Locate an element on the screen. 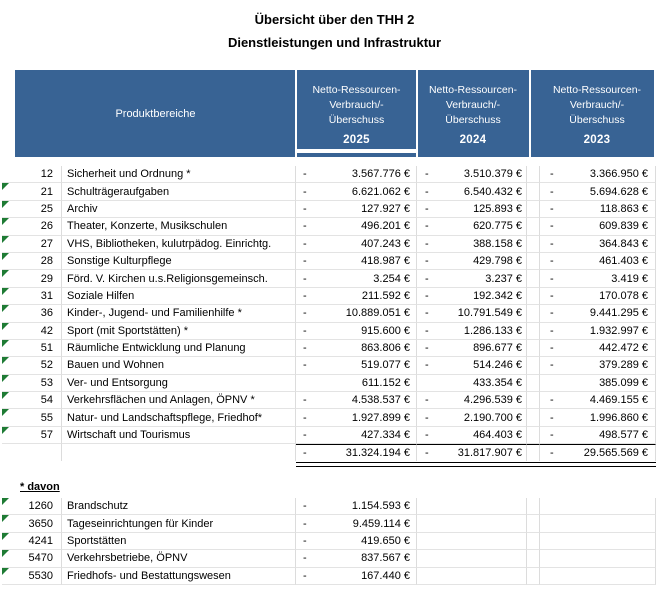 Image resolution: width=668 pixels, height=589 pixels. value-cell-2024: 433.354 € is located at coordinates (472, 383).